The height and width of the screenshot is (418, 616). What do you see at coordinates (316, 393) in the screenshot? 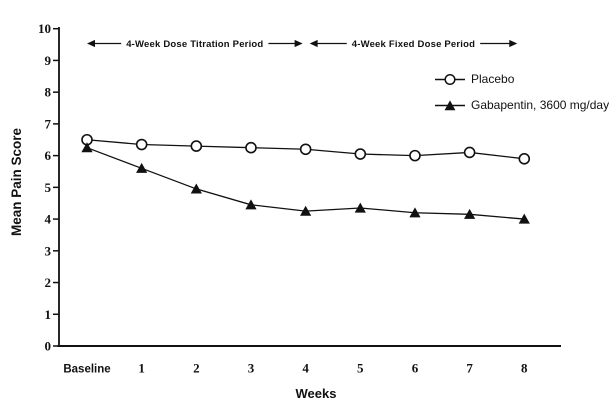
I see `x-axis-title: Weeks` at bounding box center [316, 393].